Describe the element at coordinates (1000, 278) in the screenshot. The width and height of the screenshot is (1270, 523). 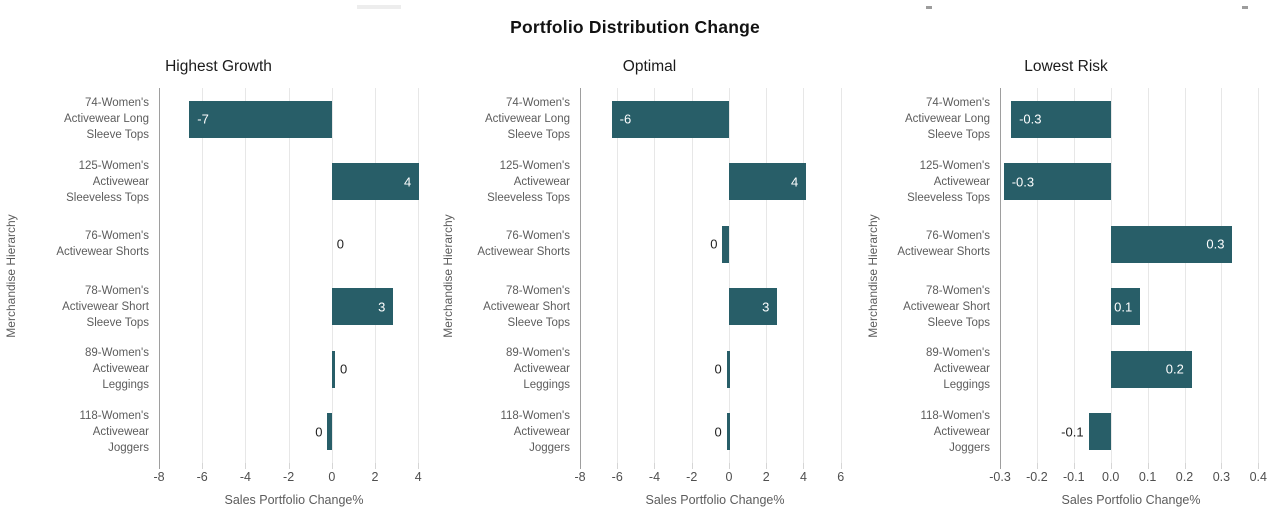
I see `y-axis-line` at that location.